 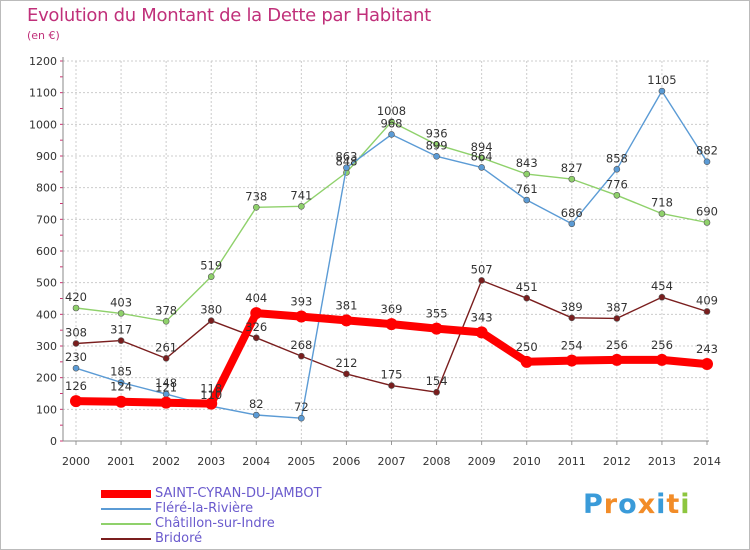 I want to click on y-tick-label: 200, so click(x=46, y=378).